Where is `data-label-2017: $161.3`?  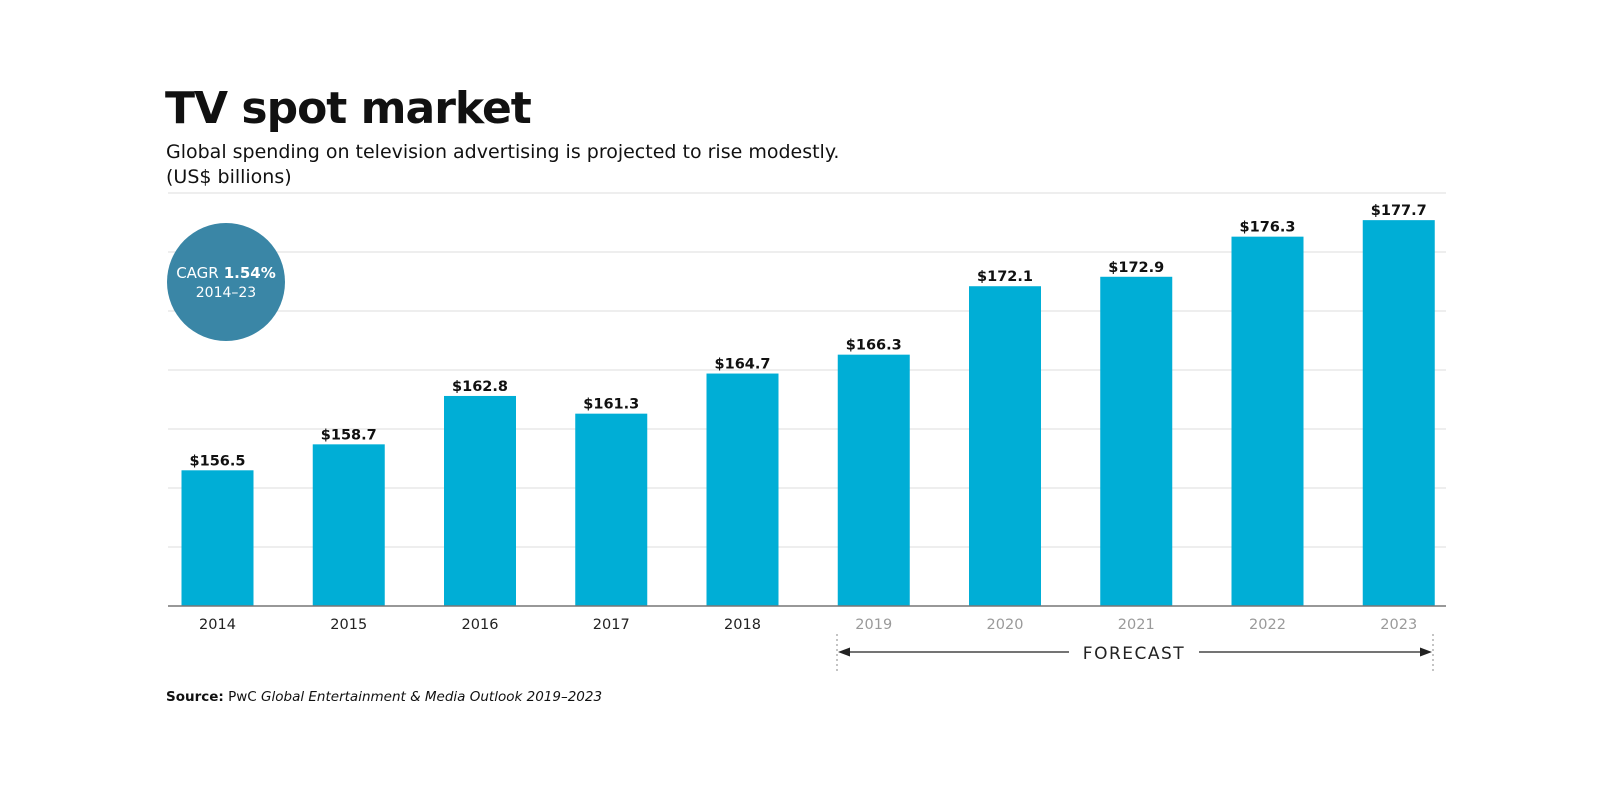
data-label-2017: $161.3 is located at coordinates (611, 405).